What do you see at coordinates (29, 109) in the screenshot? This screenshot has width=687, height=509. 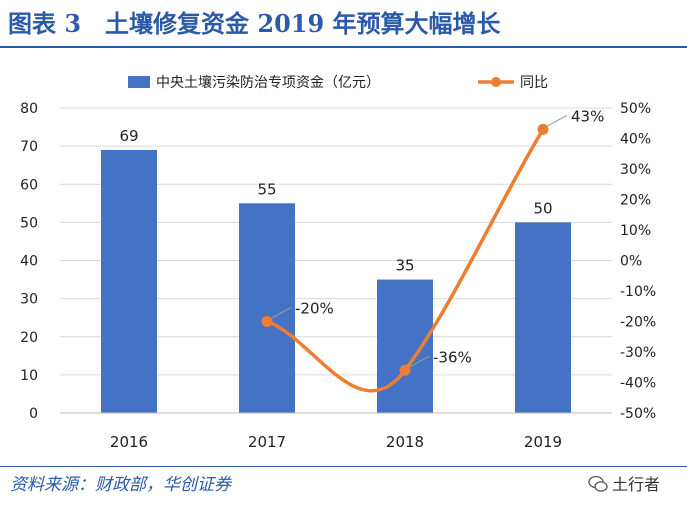 I see `left-tick-label: 80` at bounding box center [29, 109].